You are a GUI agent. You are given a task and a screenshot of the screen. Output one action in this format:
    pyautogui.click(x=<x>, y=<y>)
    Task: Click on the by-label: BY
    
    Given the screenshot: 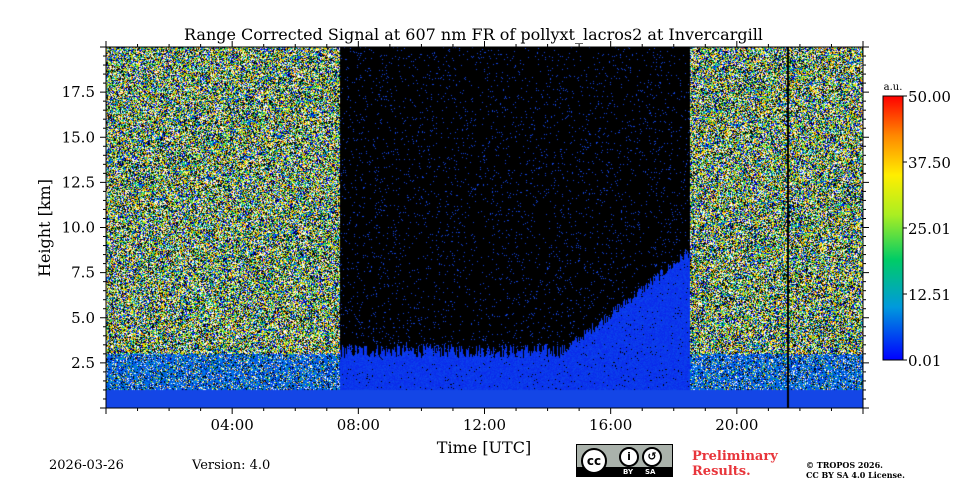 What is the action you would take?
    pyautogui.click(x=628, y=472)
    